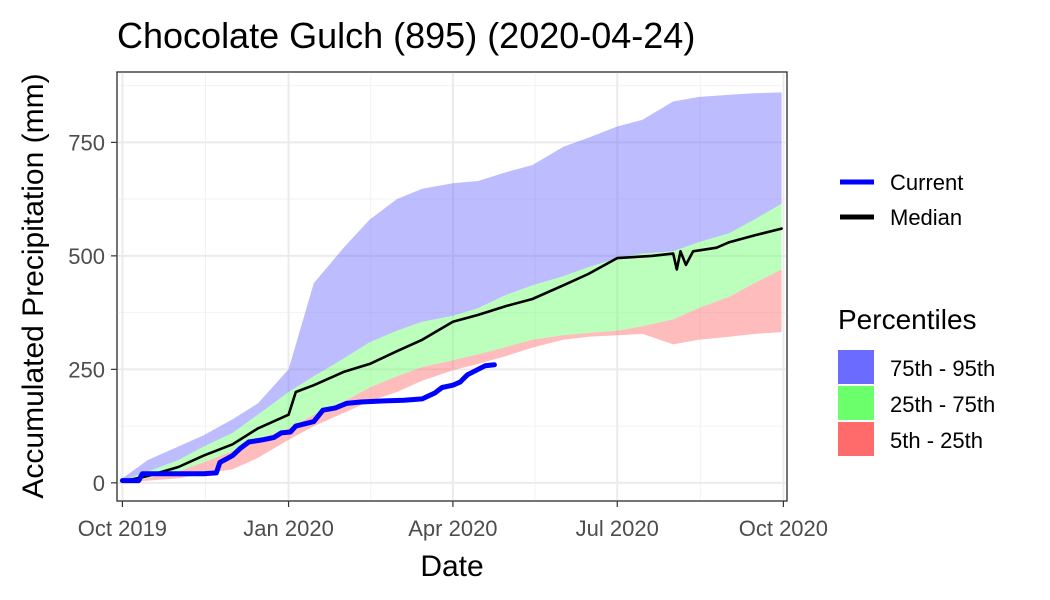  I want to click on y-axis: 0 250 500 750, so click(92, 313).